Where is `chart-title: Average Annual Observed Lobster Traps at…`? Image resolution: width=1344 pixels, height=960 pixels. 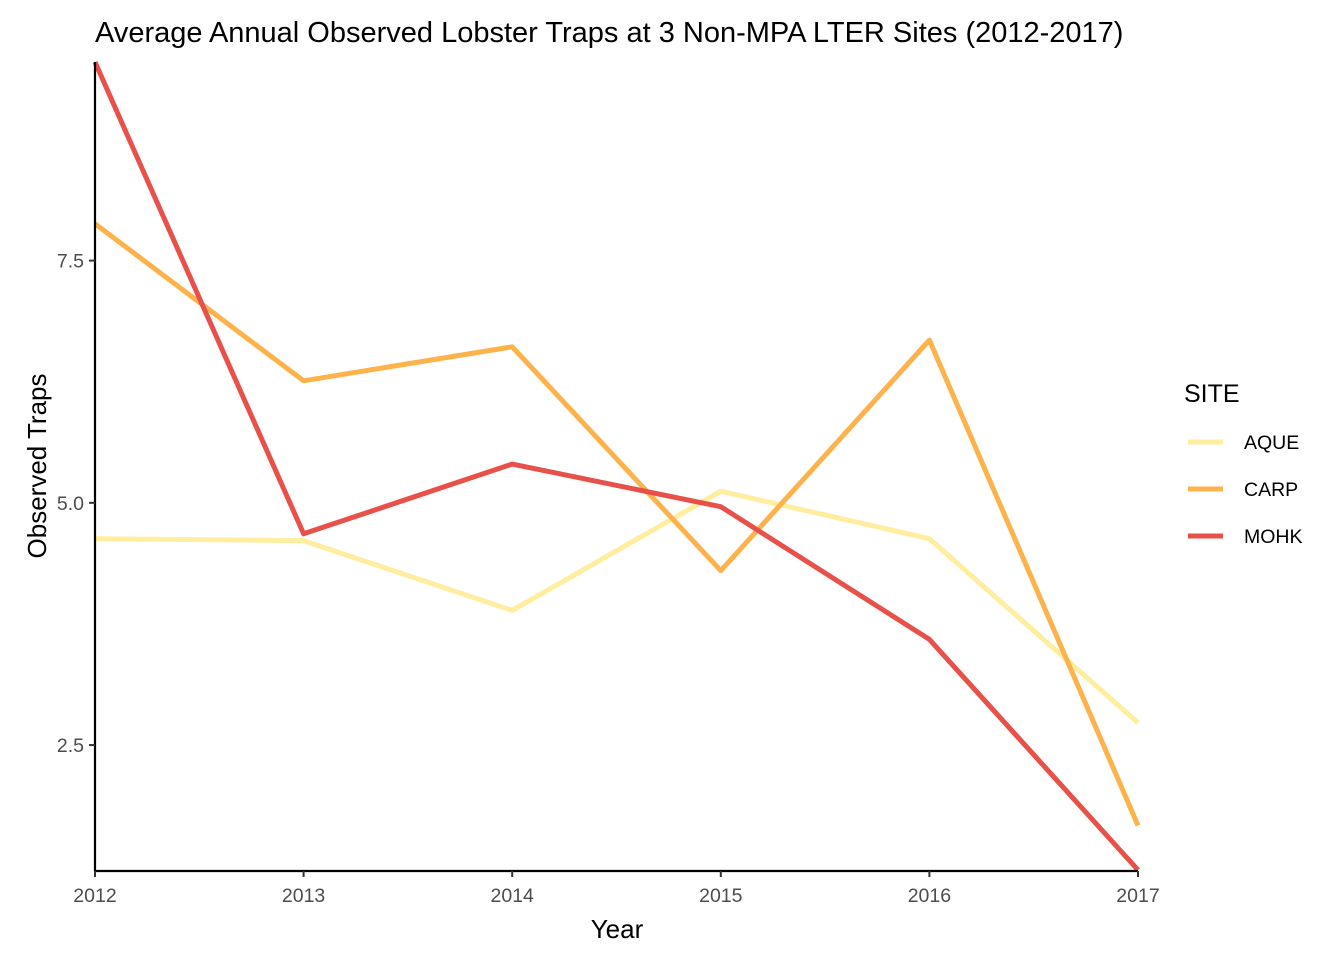
chart-title: Average Annual Observed Lobster Traps at… is located at coordinates (609, 33).